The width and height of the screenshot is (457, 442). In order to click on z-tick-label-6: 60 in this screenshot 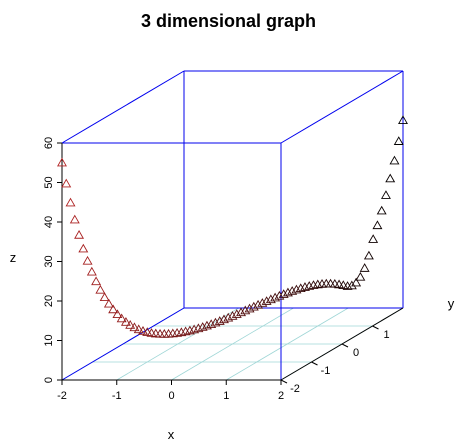, I will do `click(49, 143)`.